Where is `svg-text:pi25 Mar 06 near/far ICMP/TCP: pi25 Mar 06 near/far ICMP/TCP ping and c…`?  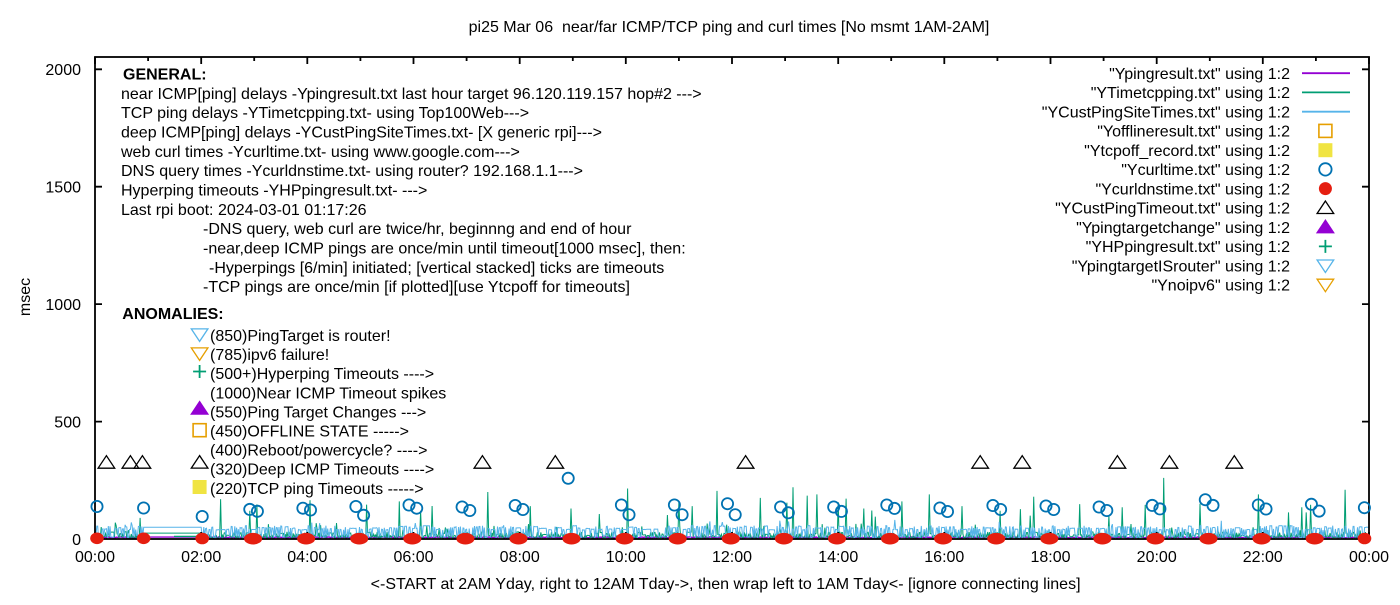 svg-text:pi25 Mar 06 near/far ICMP/TCP: pi25 Mar 06 near/far ICMP/TCP ping and c… is located at coordinates (729, 27).